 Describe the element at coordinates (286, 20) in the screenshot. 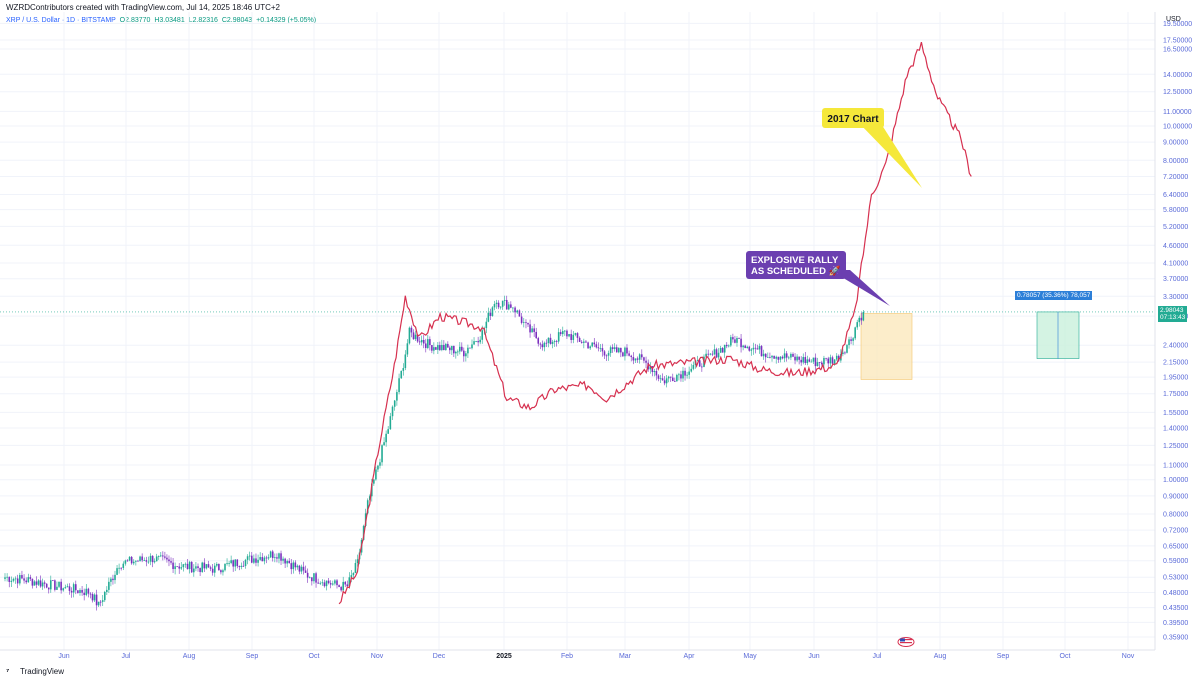

I see `ohlc-change: +0.14329 (+5.05%)` at that location.